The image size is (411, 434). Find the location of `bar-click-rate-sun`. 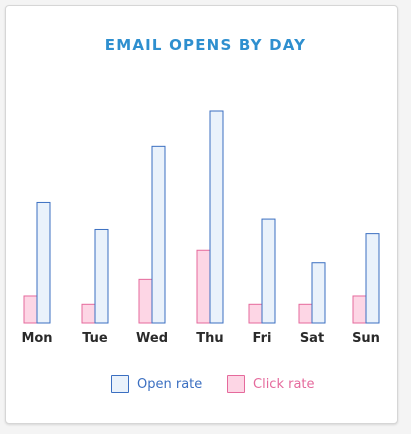

bar-click-rate-sun is located at coordinates (359, 309).